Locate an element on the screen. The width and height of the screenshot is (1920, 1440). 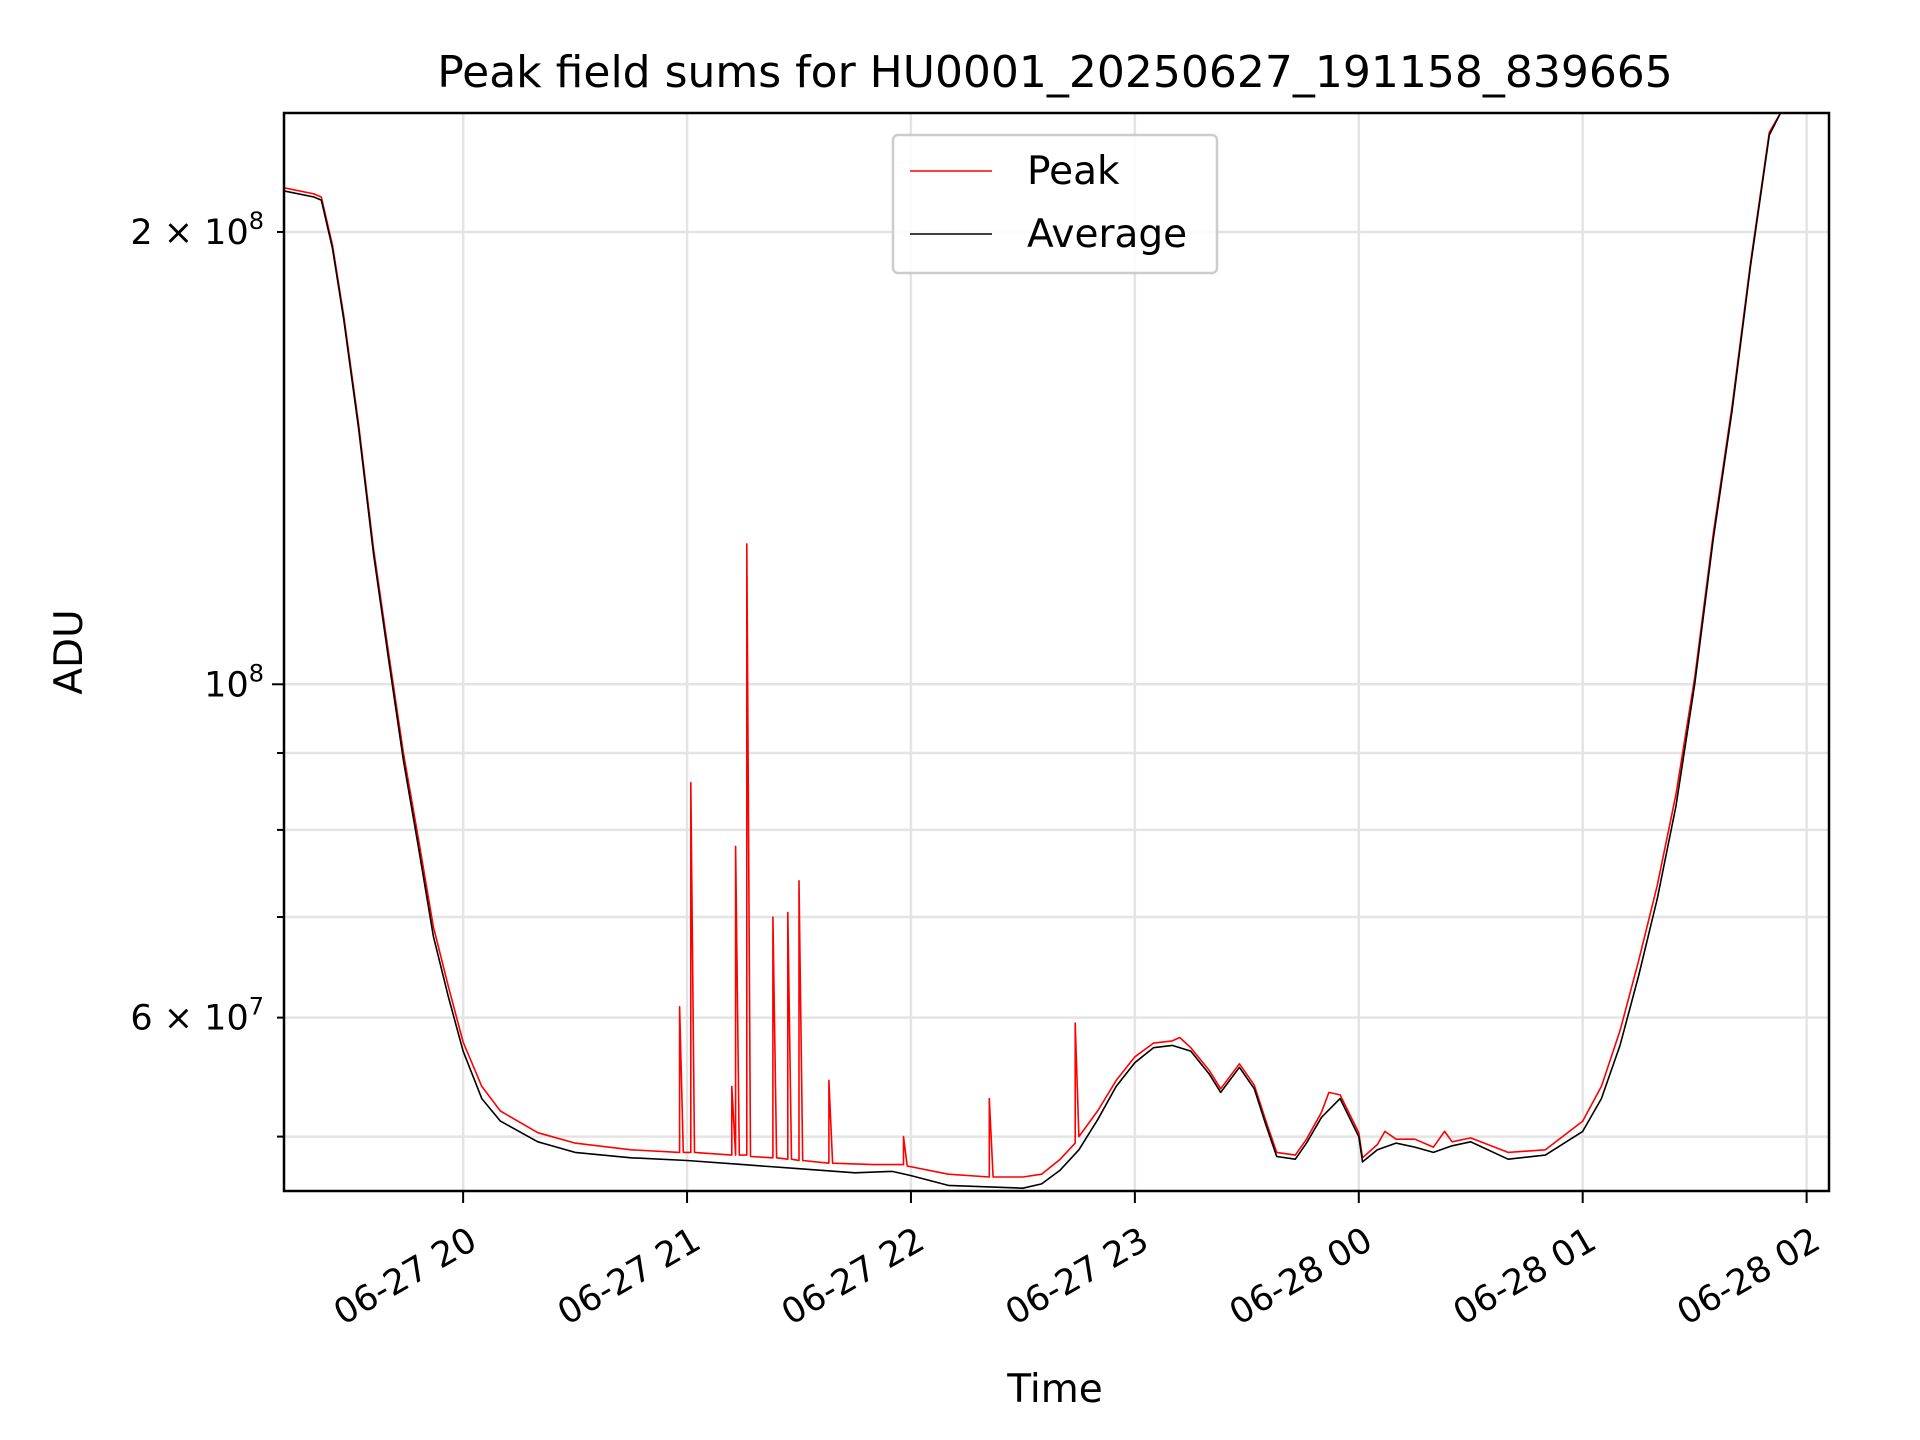
legend-label-average: Average is located at coordinates (1107, 234).